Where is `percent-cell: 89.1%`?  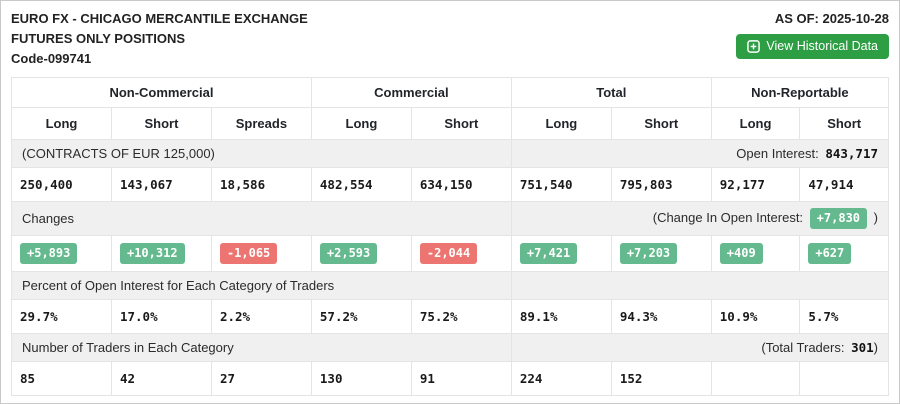
percent-cell: 89.1% is located at coordinates (561, 317).